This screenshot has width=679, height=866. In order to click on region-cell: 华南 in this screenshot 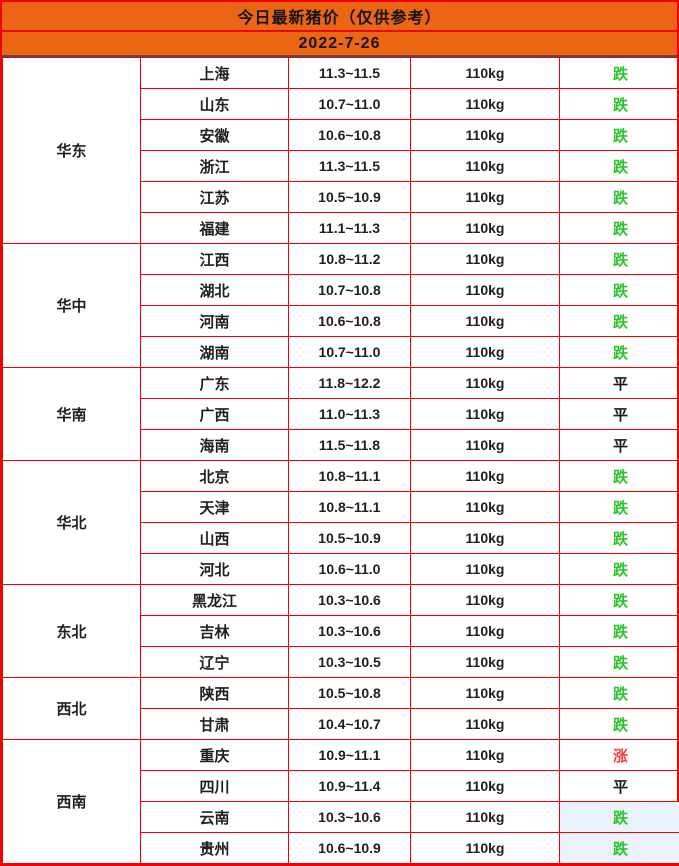, I will do `click(71, 414)`.